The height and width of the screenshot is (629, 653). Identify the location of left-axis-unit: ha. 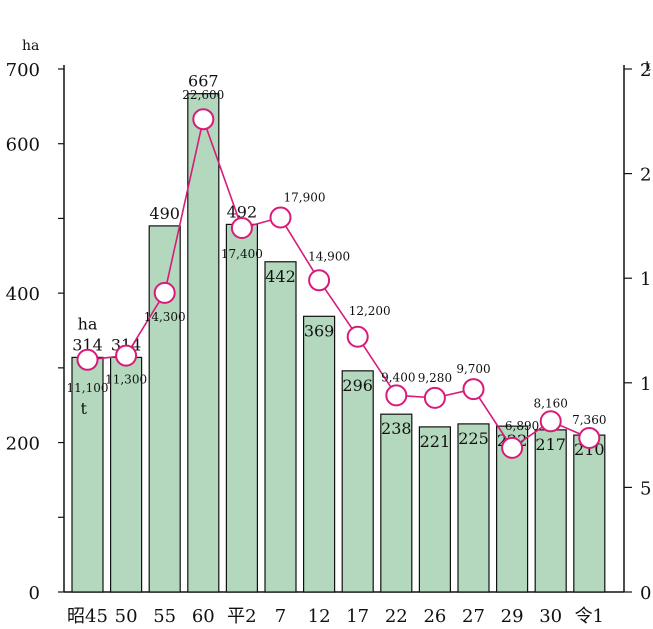
(30, 46).